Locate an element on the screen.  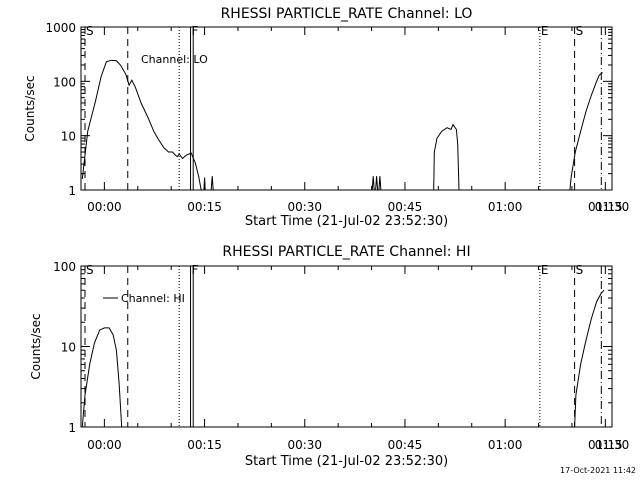
legend: Channel: LO is located at coordinates (174, 59).